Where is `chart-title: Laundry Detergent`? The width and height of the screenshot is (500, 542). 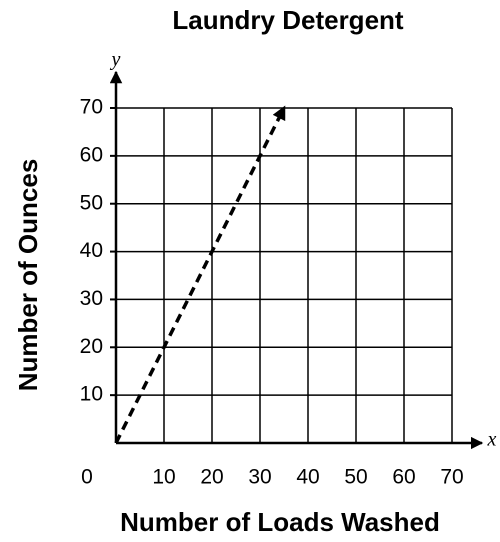
chart-title: Laundry Detergent is located at coordinates (287, 20).